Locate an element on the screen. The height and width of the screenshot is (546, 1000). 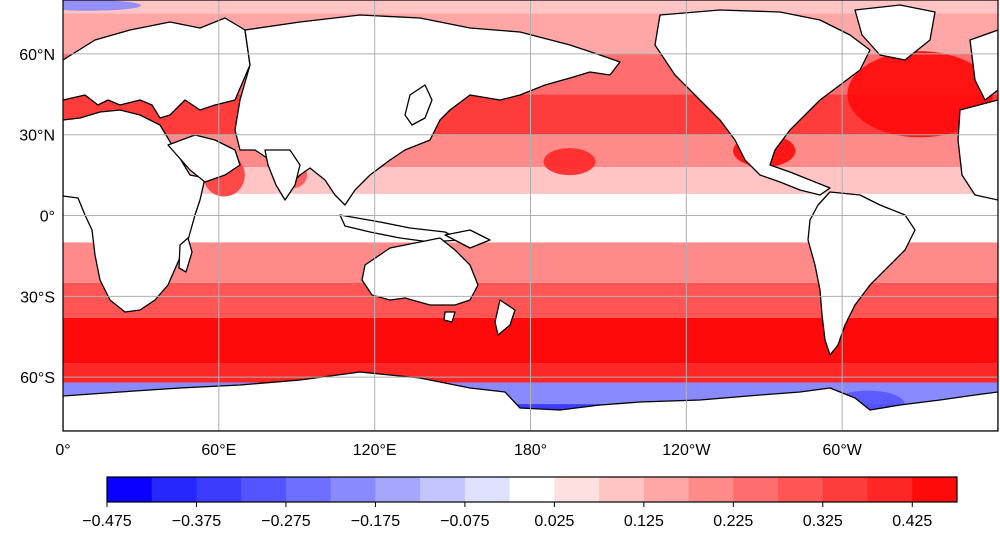
lat-tick-label: 0° is located at coordinates (47, 217).